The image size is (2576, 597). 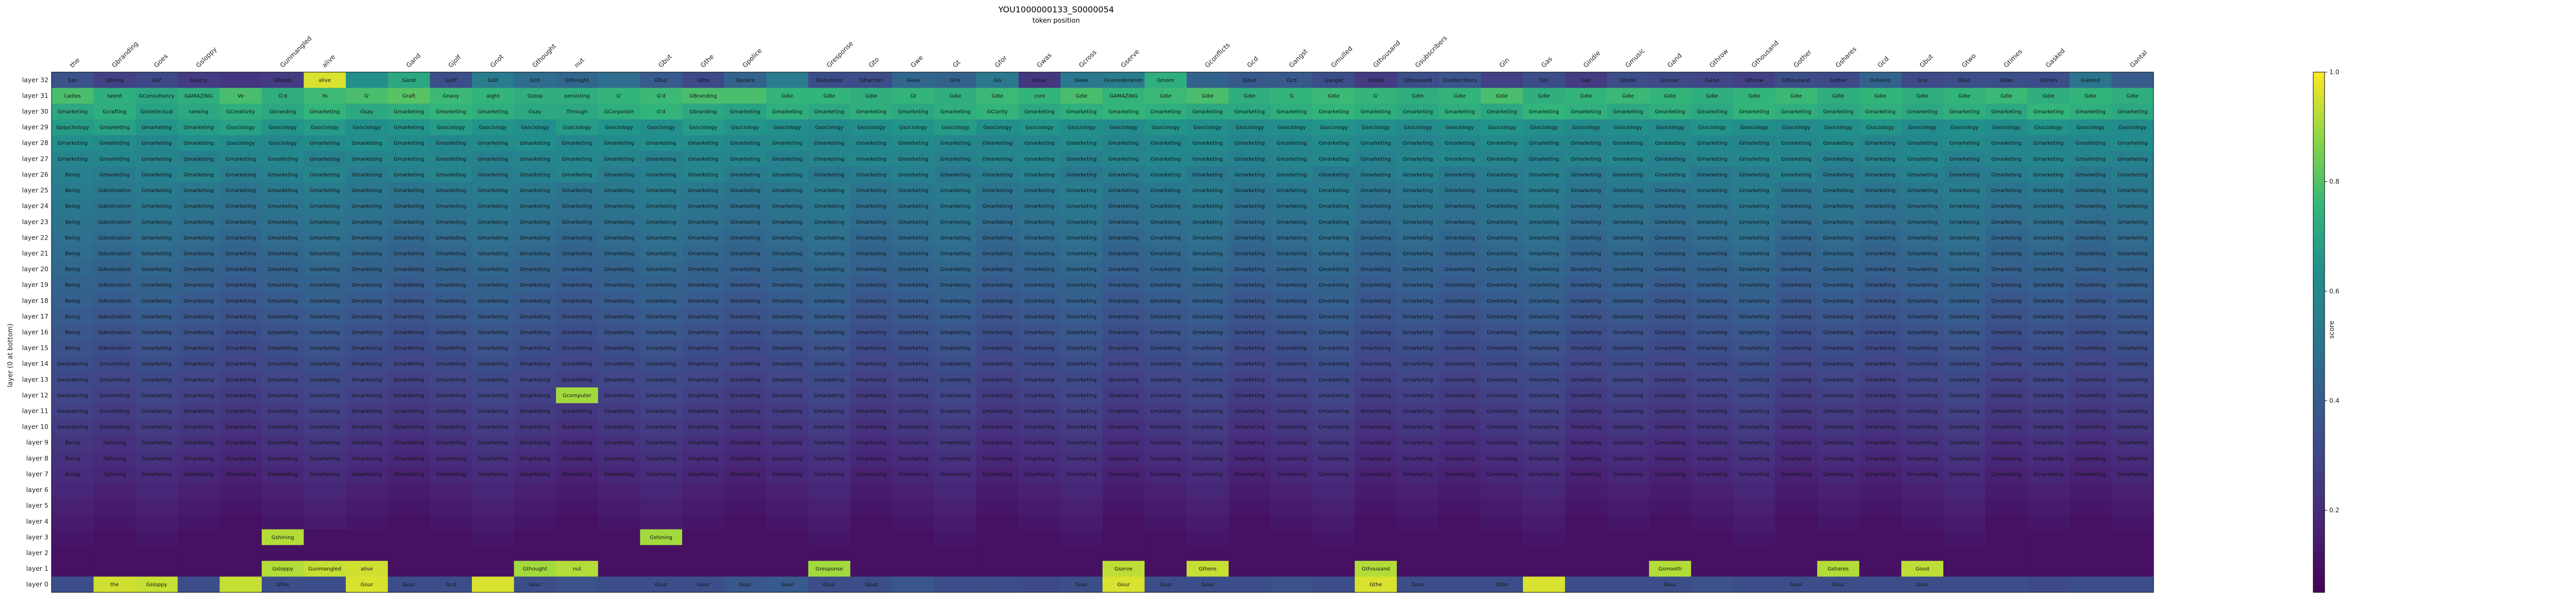 What do you see at coordinates (367, 569) in the screenshot?
I see `cell-label: alive` at bounding box center [367, 569].